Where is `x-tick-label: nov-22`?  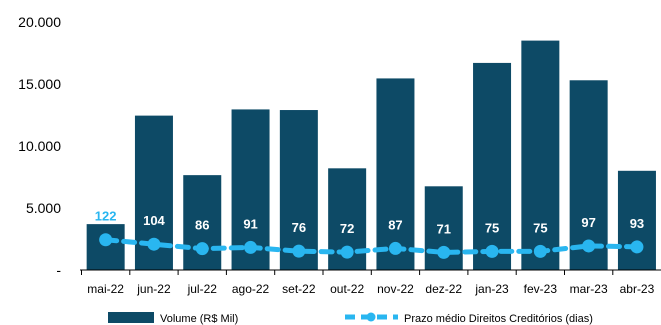 x-tick-label: nov-22 is located at coordinates (395, 289).